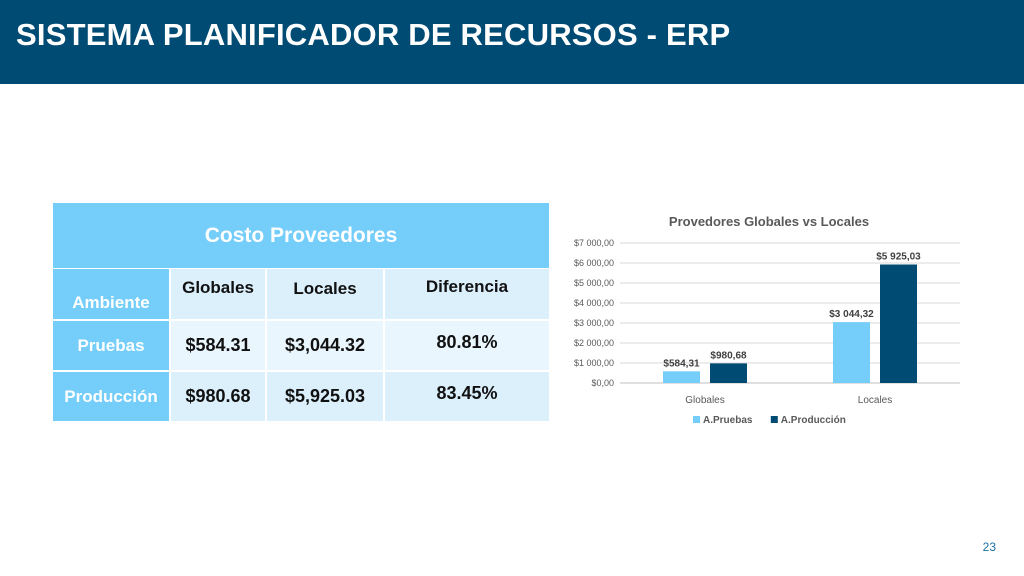  Describe the element at coordinates (989, 547) in the screenshot. I see `page-number: 23` at that location.